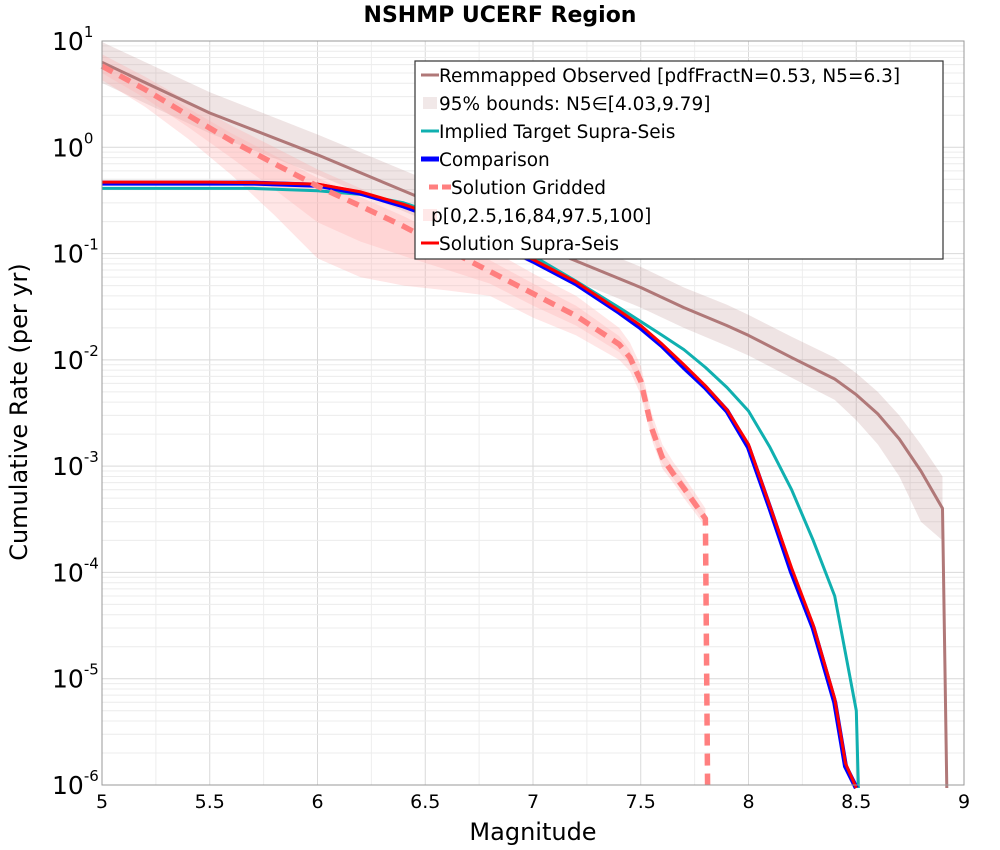  I want to click on x-tick-label: 8.5, so click(856, 802).